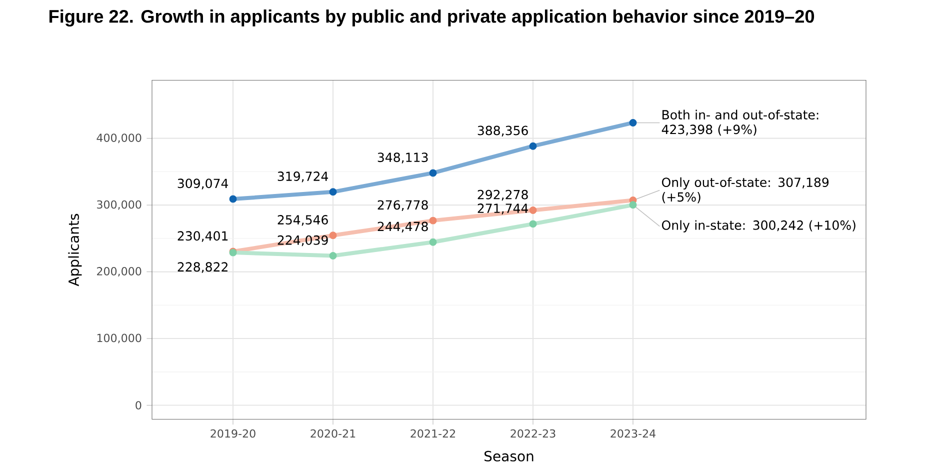  Describe the element at coordinates (503, 195) in the screenshot. I see `data-label: 292,278` at that location.